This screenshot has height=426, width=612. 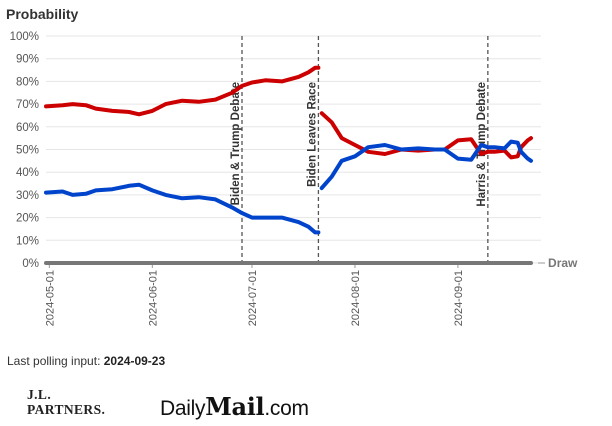 What do you see at coordinates (50, 298) in the screenshot?
I see `x-tick-label: 2024-05-01` at bounding box center [50, 298].